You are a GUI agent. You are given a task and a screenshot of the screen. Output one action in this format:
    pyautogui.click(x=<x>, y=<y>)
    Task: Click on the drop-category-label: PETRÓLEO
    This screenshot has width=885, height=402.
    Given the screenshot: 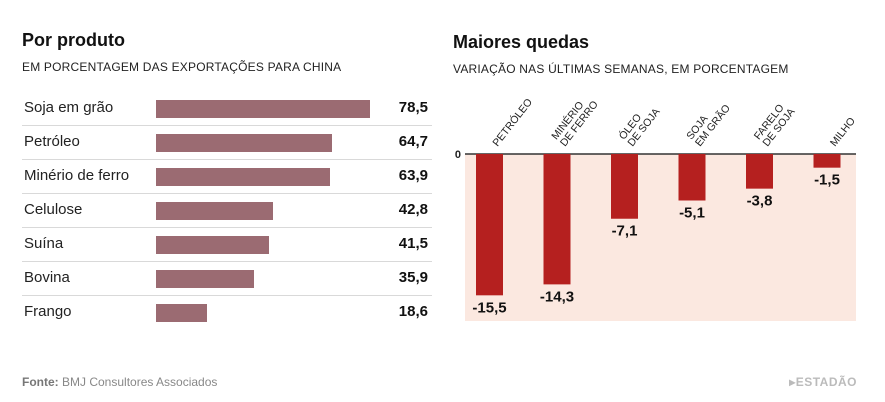 What is the action you would take?
    pyautogui.click(x=512, y=122)
    